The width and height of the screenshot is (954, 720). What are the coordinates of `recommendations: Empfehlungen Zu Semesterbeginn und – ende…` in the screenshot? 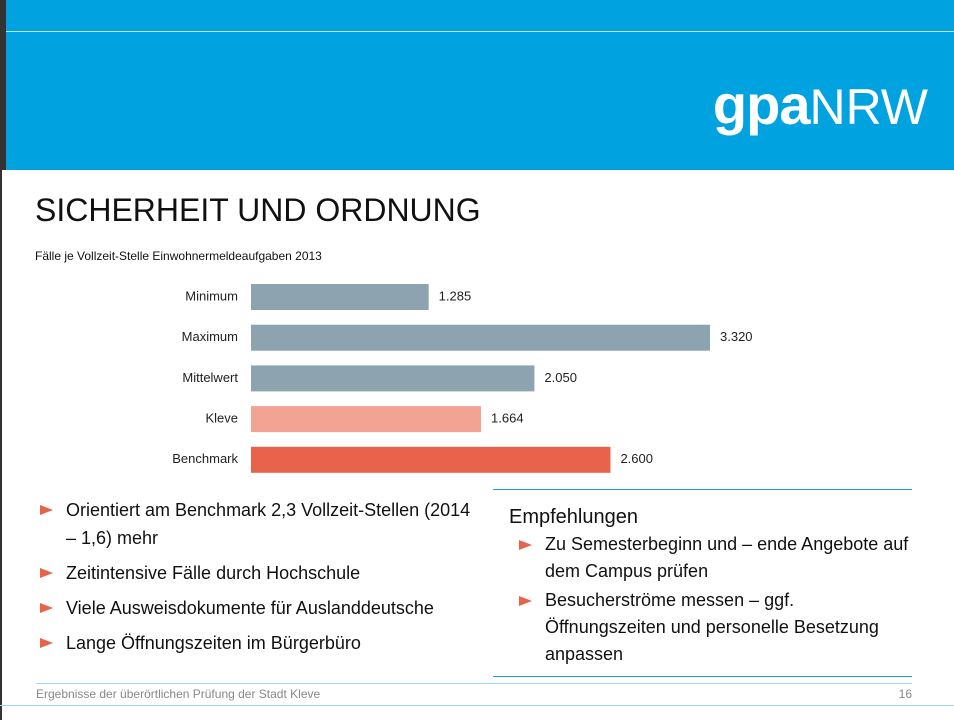 It's located at (702, 583).